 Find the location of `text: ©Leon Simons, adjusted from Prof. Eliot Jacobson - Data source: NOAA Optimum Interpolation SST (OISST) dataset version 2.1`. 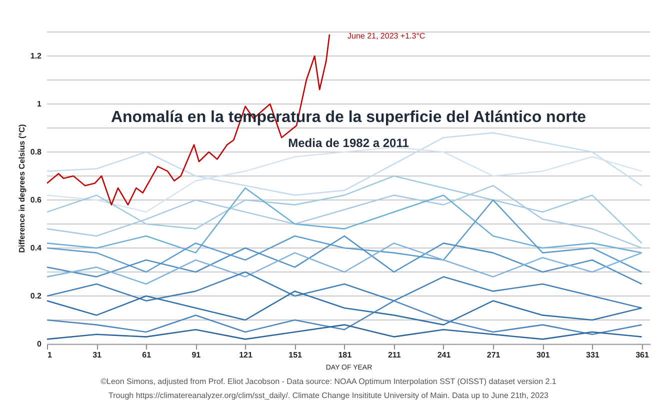

text: ©Leon Simons, adjusted from Prof. Eliot Jacobson - Data source: NOAA Optimum Interpolation SST (OISST) dataset version 2.1 is located at coordinates (328, 381).